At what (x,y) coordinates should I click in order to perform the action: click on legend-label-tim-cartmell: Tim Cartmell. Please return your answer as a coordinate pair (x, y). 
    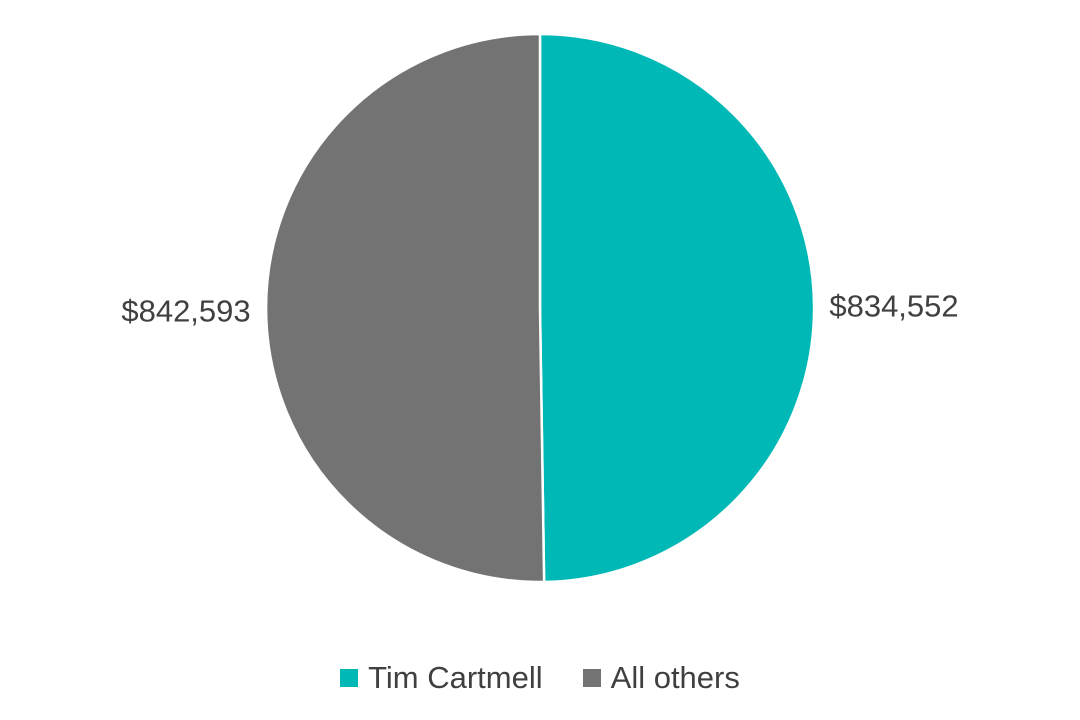
    Looking at the image, I should click on (455, 677).